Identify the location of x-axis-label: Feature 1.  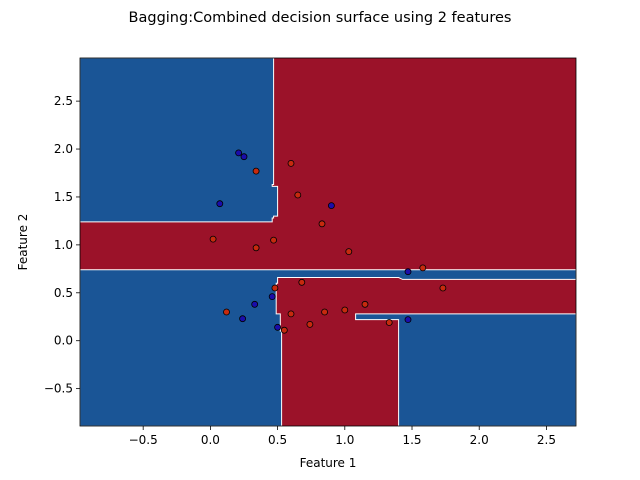
(328, 463).